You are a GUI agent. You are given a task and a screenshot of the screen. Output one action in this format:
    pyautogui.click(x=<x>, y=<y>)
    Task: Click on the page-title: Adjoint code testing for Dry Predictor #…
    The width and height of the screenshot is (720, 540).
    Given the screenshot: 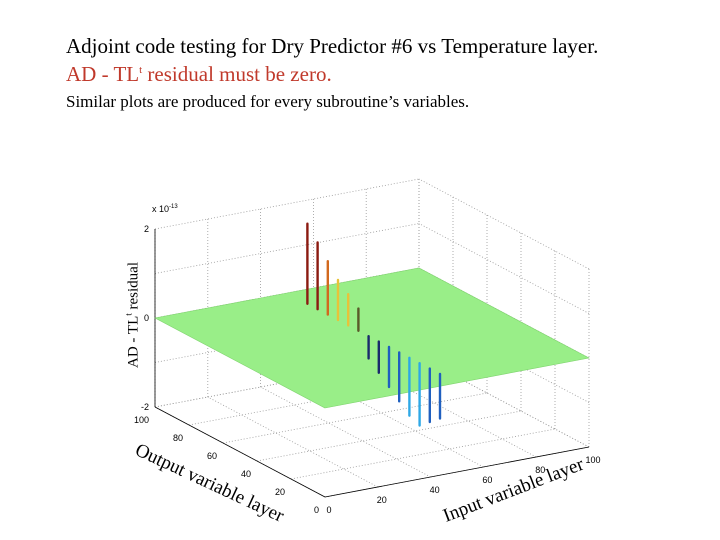 What is the action you would take?
    pyautogui.click(x=332, y=46)
    